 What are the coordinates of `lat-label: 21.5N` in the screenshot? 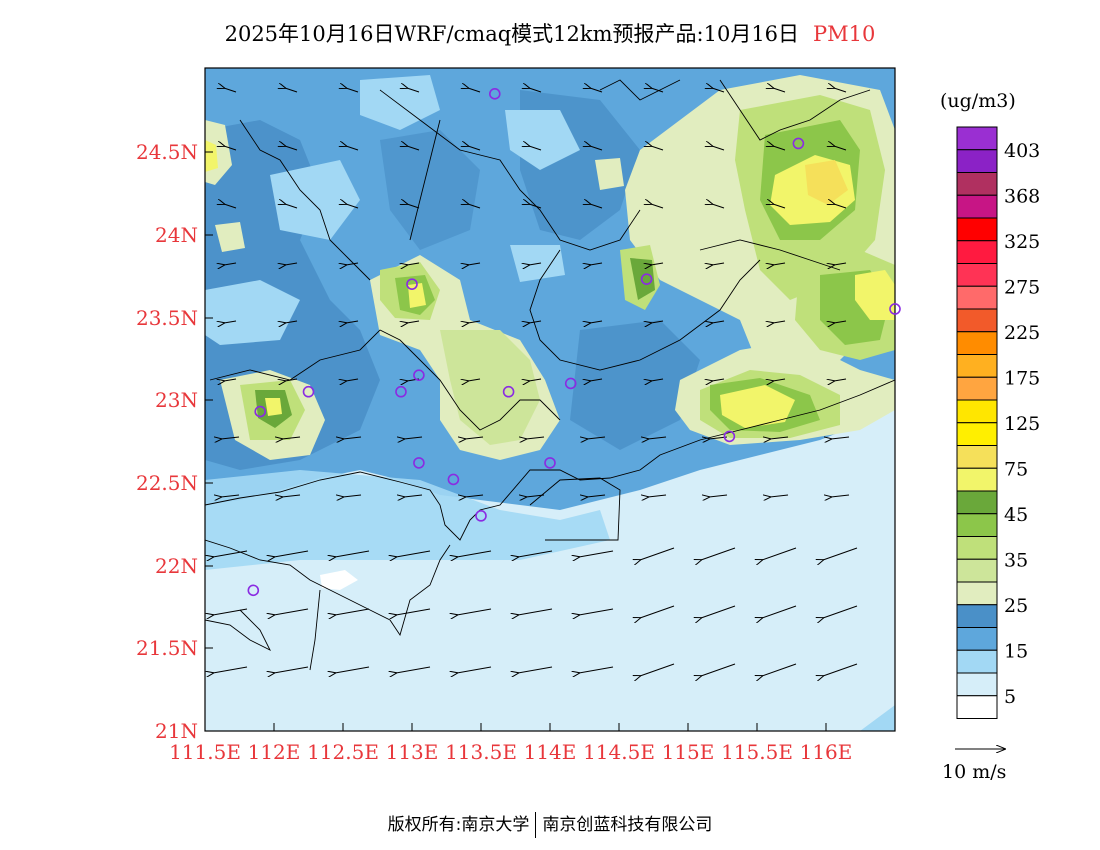 It's located at (167, 648).